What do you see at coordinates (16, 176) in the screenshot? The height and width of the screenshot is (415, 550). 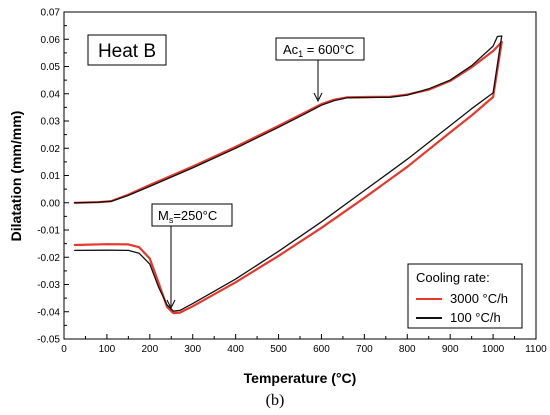 I see `y-axis-title: Dilatation (mm/mm)` at bounding box center [16, 176].